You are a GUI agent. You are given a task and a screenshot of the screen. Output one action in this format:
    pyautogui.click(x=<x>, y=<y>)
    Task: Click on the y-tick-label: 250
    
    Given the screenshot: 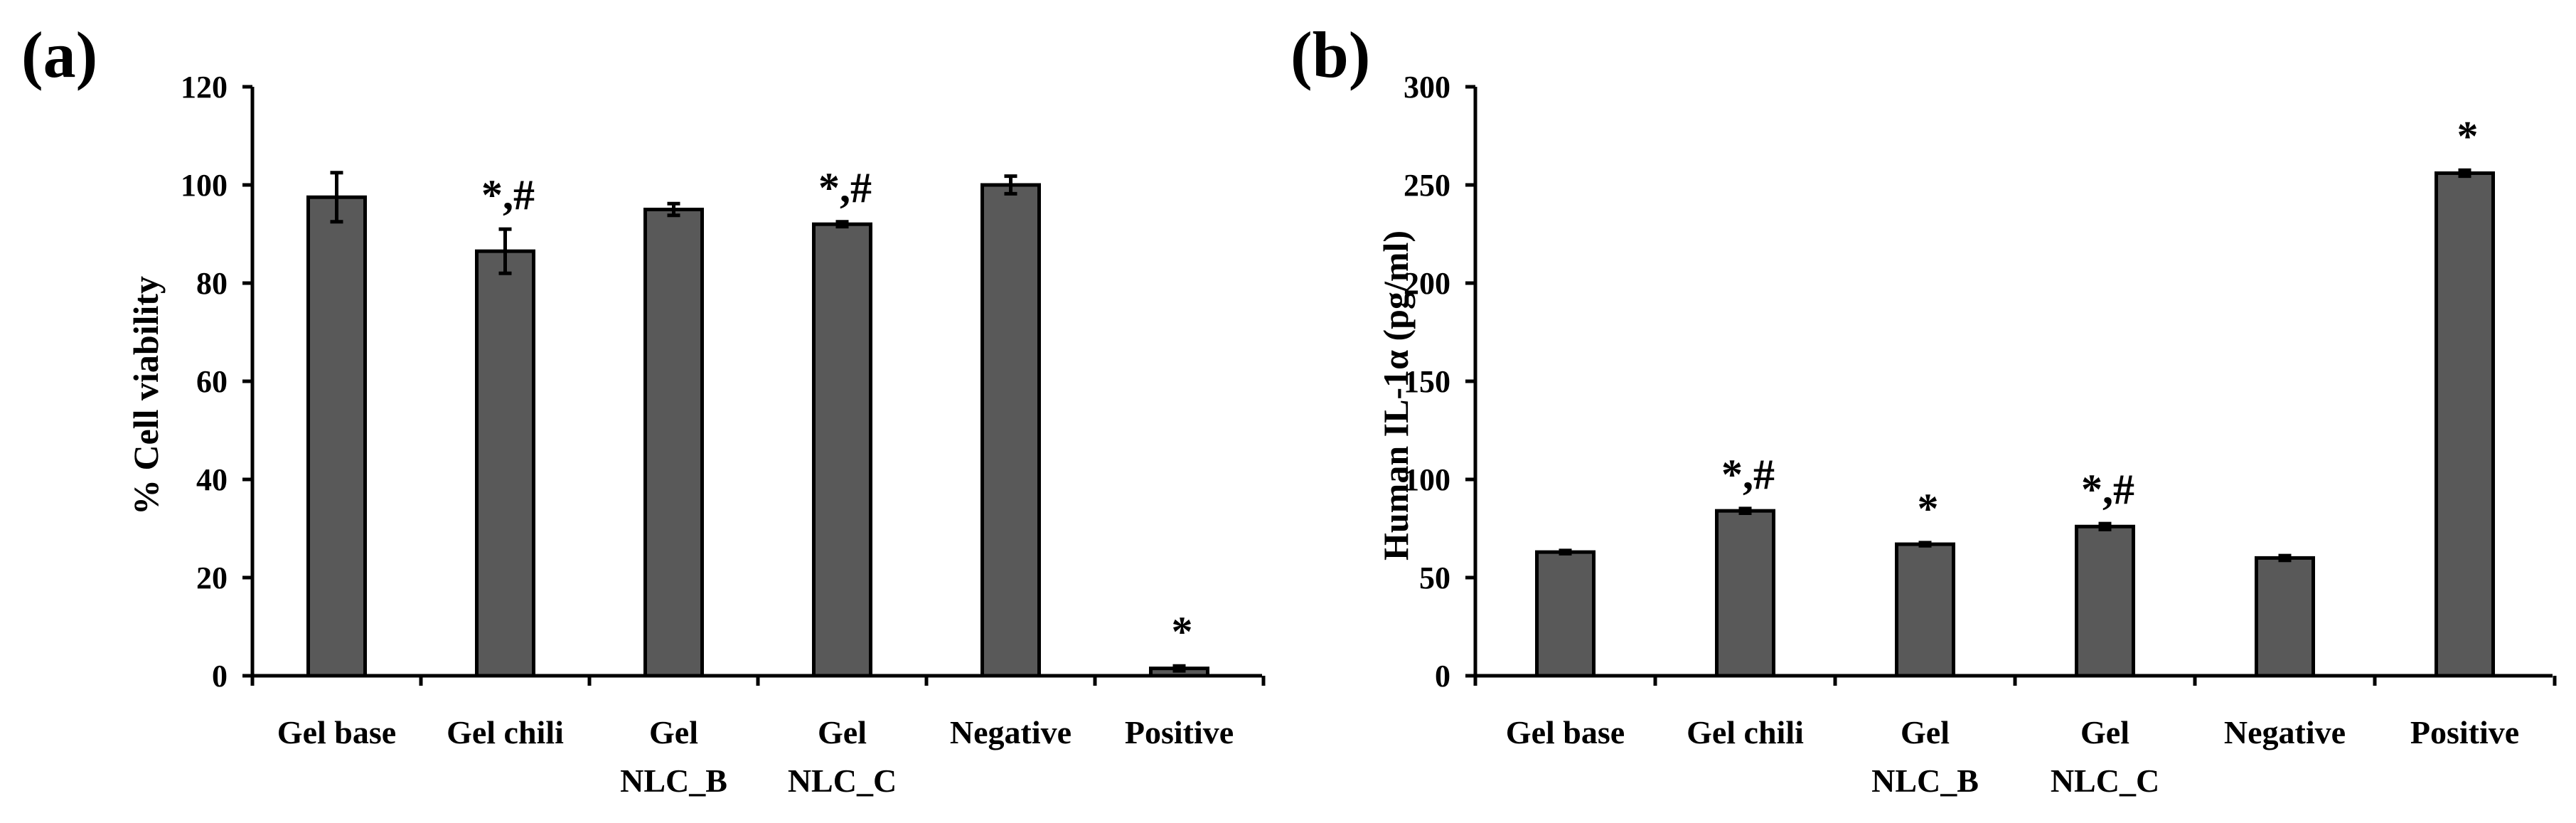 What is the action you would take?
    pyautogui.click(x=1427, y=186)
    